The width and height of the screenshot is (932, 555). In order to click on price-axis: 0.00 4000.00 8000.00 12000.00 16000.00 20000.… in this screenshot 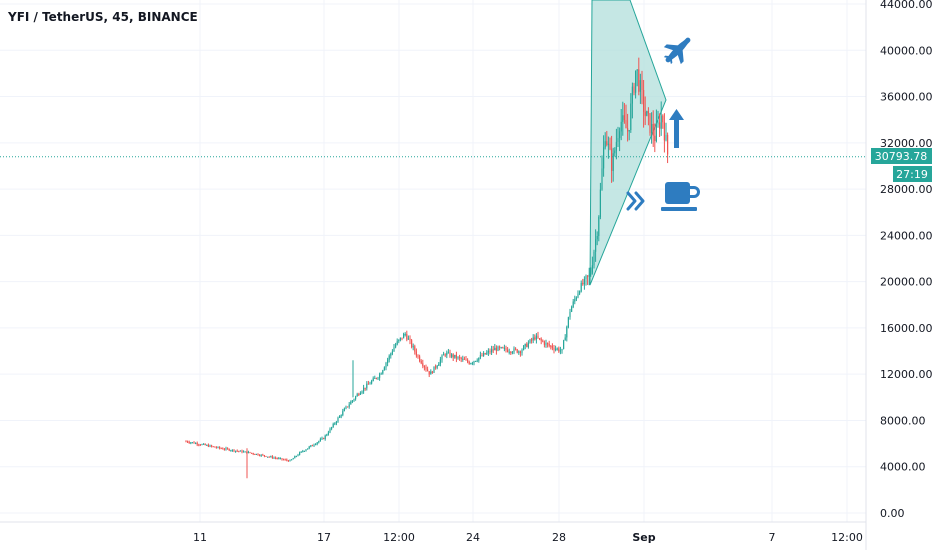, I will do `click(898, 275)`.